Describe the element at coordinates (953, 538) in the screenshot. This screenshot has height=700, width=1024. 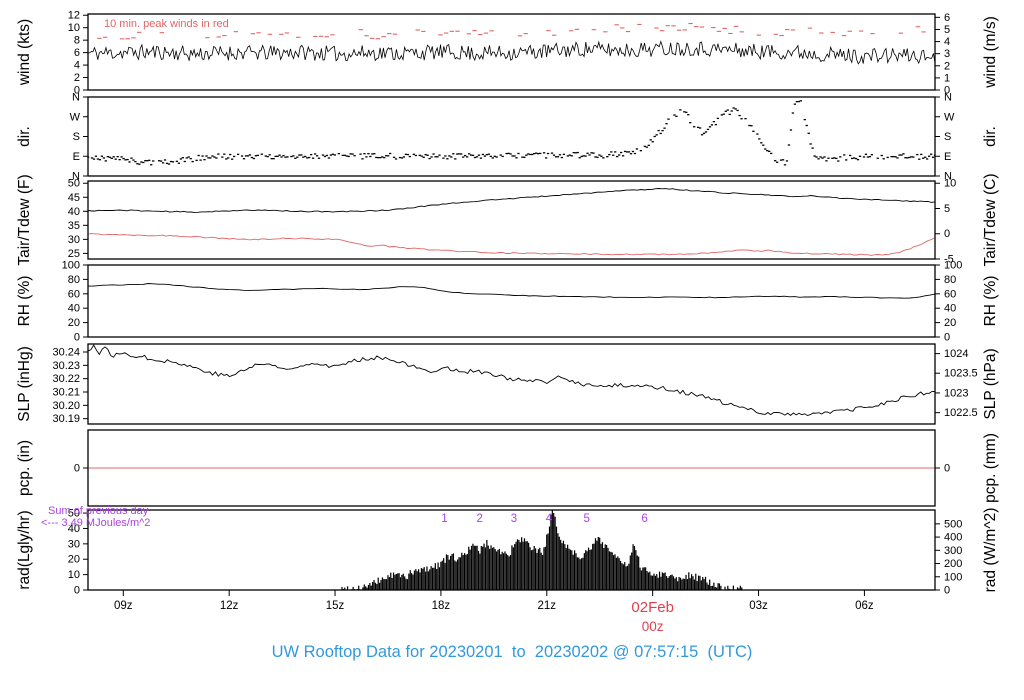
I see `y-tick-label-right: 400` at that location.